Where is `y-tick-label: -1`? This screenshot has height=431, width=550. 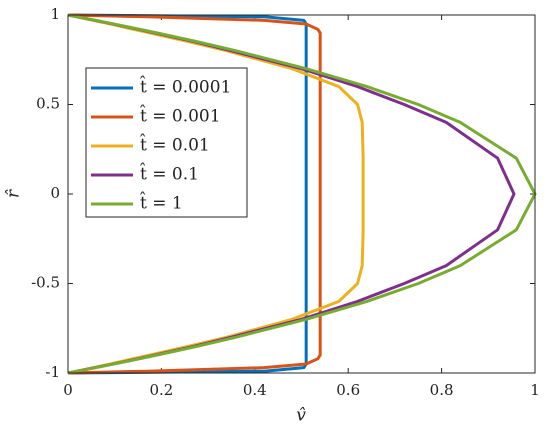 y-tick-label: -1 is located at coordinates (52, 372).